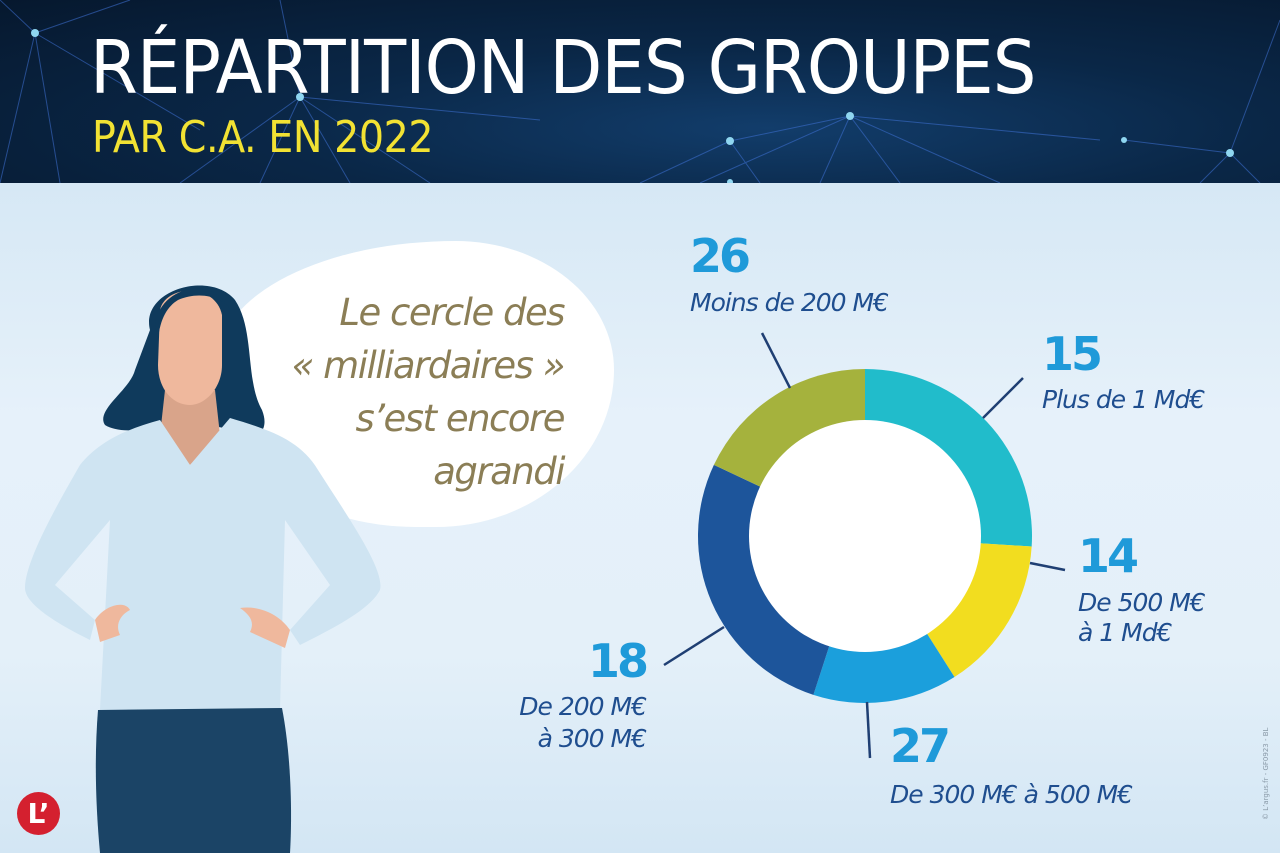  I want to click on largus-logo: L’, so click(38, 813).